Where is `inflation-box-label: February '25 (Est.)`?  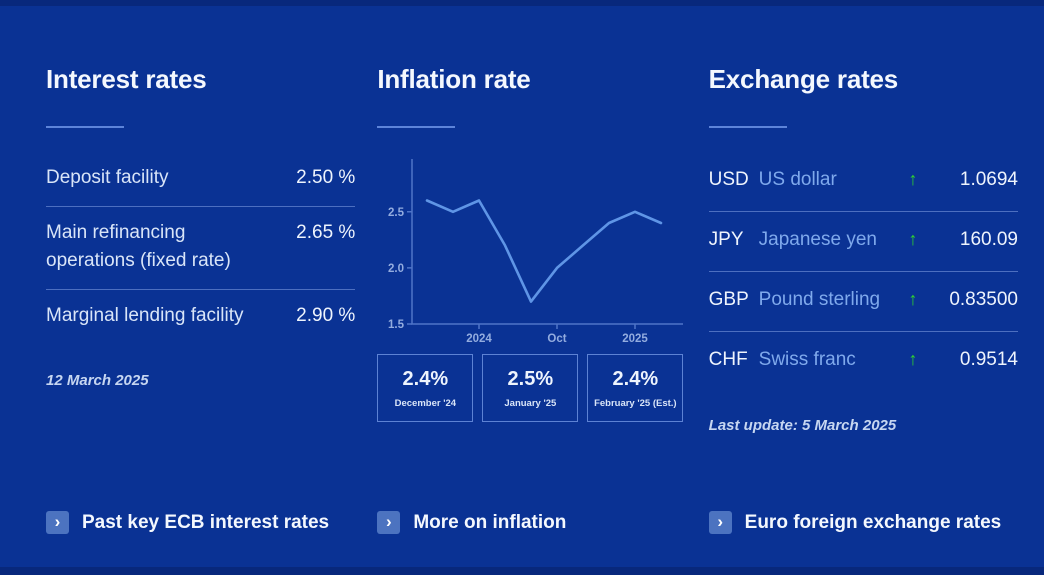
inflation-box-label: February '25 (Est.) is located at coordinates (635, 403).